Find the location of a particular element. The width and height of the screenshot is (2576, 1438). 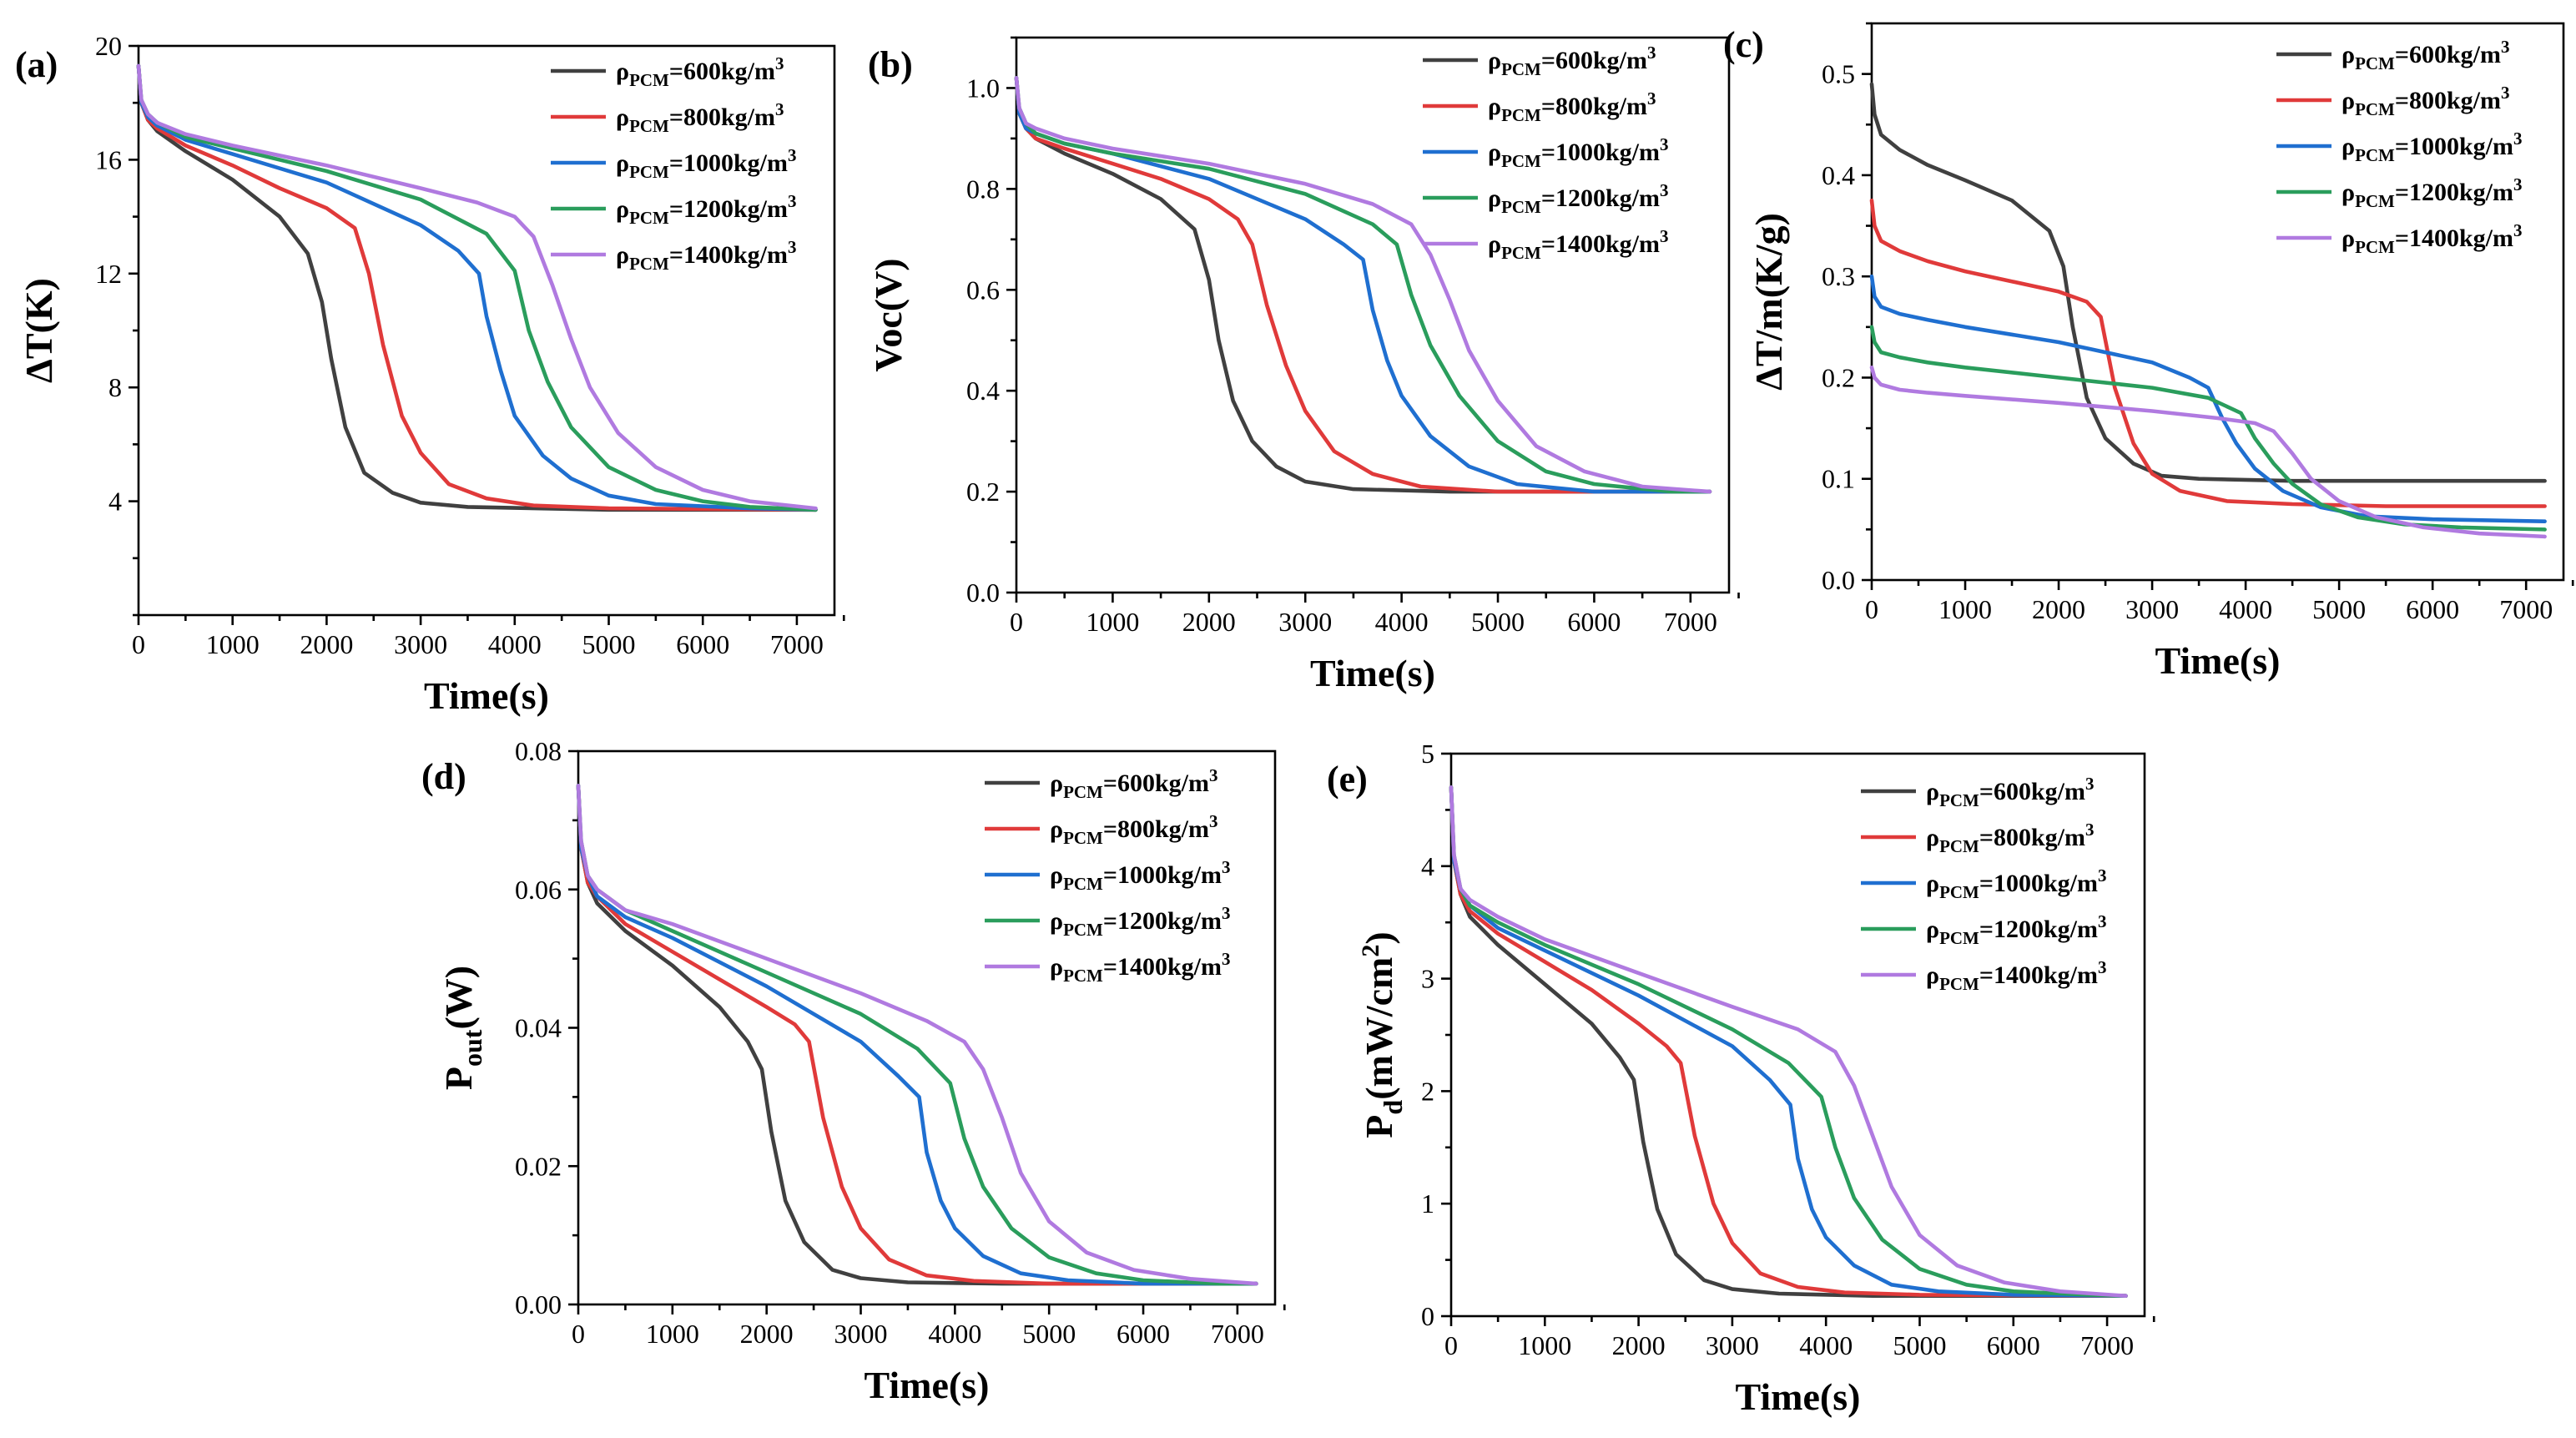

y-axis-title: Pd(mW/cm2) is located at coordinates (1382, 1034).